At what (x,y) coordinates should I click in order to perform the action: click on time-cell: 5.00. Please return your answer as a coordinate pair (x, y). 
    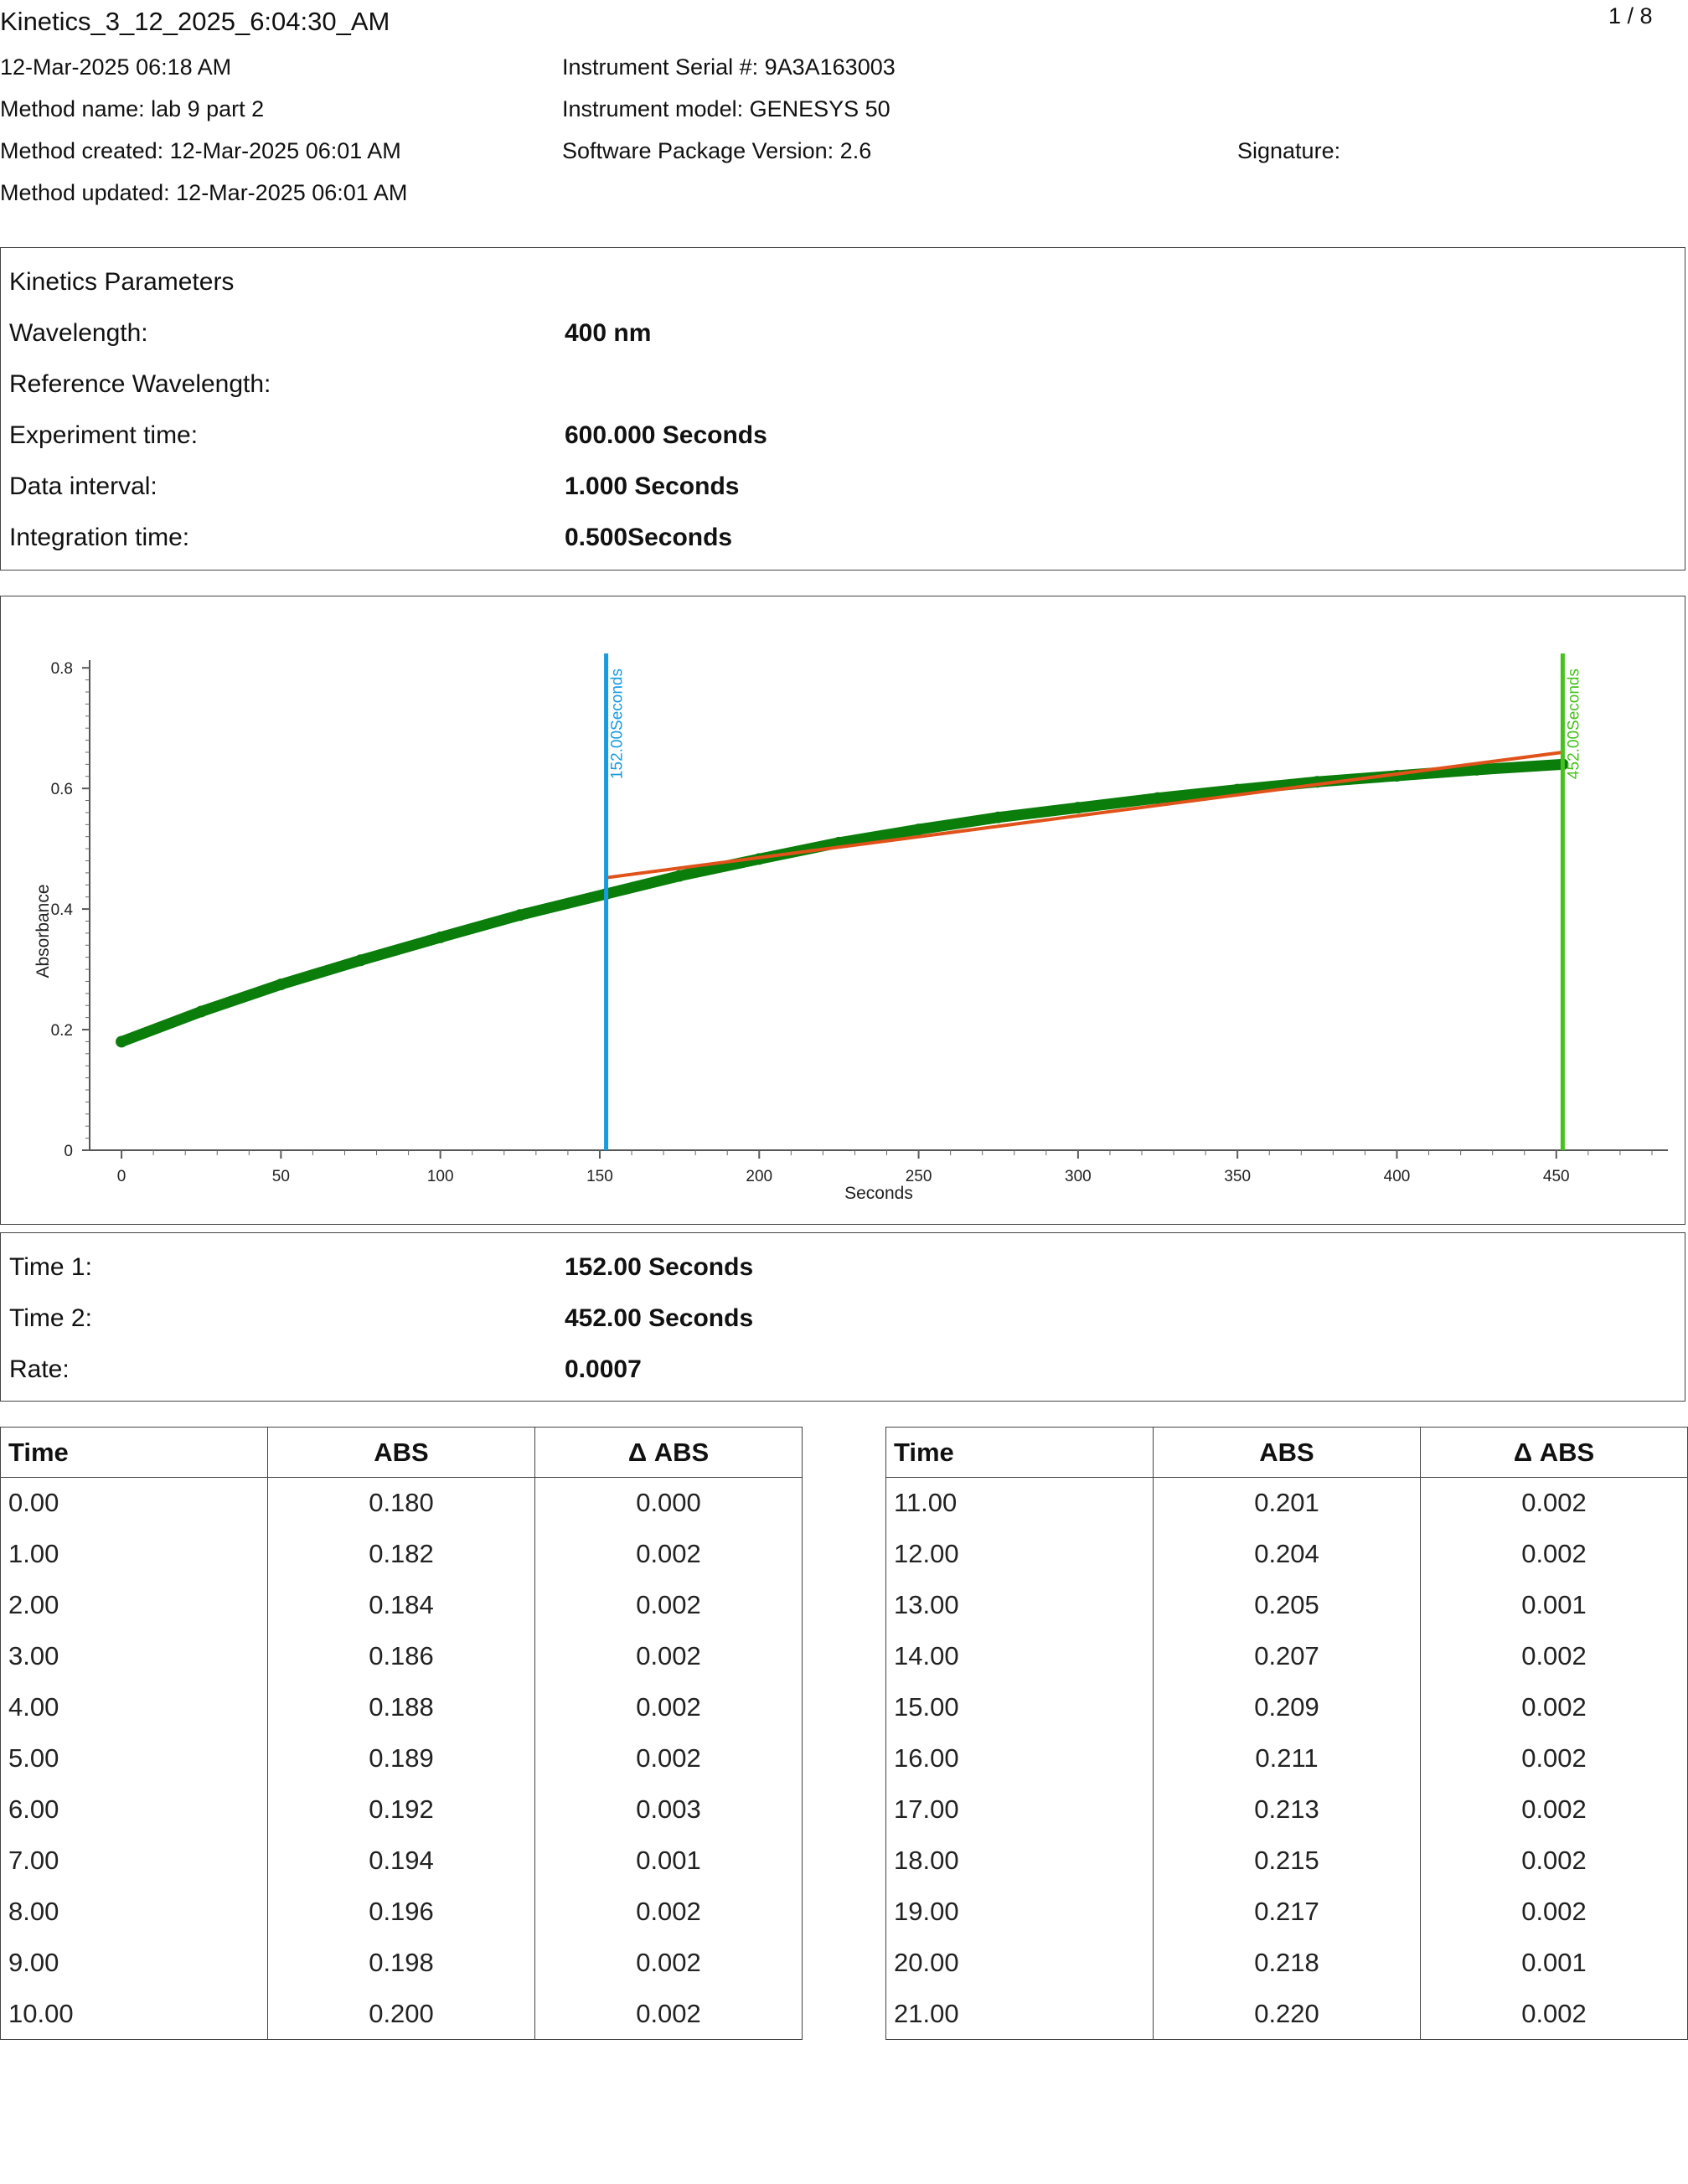
    Looking at the image, I should click on (134, 1758).